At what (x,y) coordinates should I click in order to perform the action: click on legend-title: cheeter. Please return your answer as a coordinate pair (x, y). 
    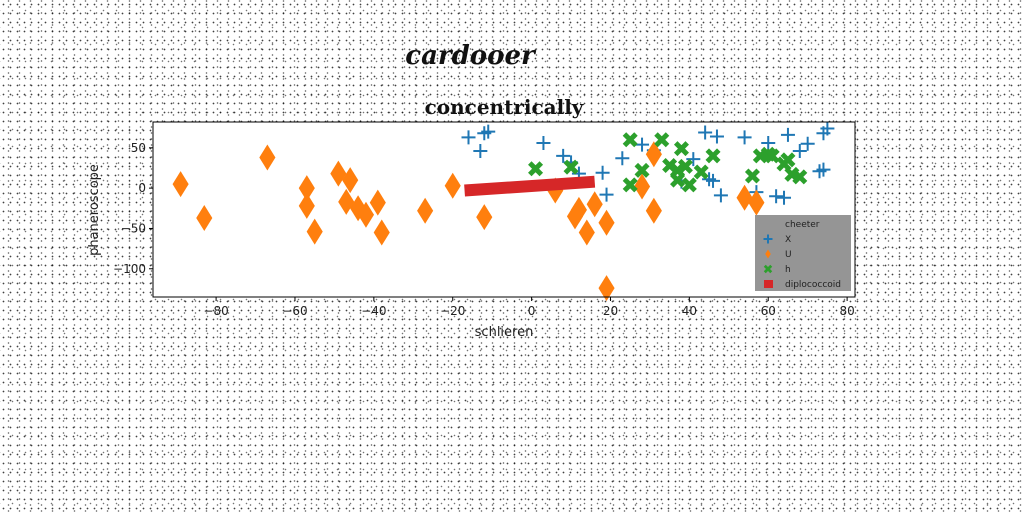
    Looking at the image, I should click on (802, 225).